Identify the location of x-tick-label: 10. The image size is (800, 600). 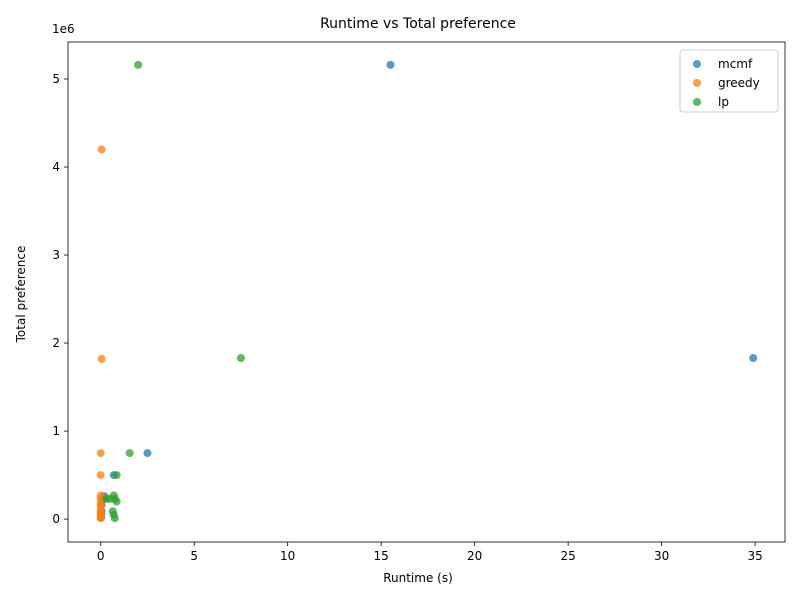
(287, 556).